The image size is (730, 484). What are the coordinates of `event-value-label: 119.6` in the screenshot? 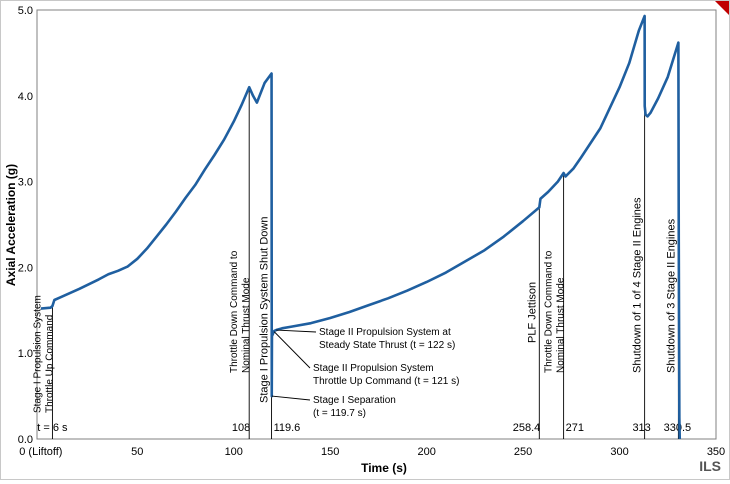 It's located at (287, 428).